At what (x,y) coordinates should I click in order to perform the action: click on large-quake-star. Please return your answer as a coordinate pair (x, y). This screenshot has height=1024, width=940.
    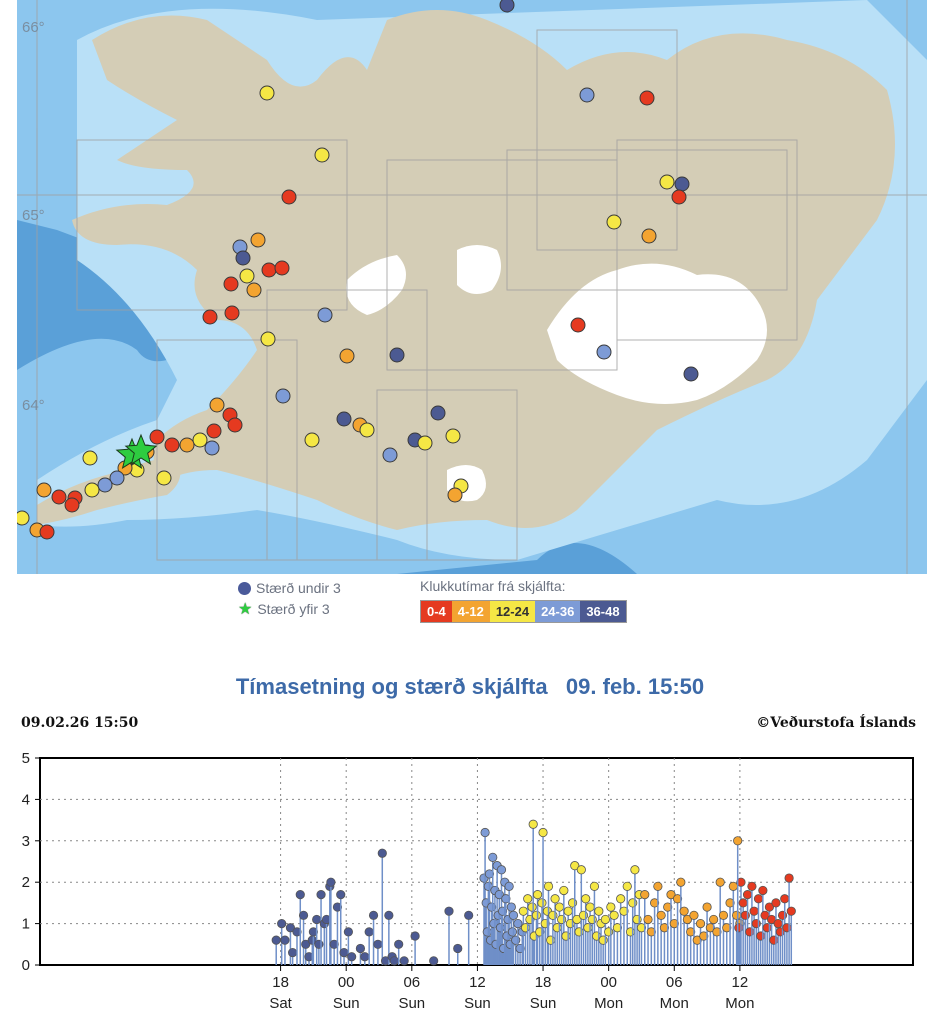
    Looking at the image, I should click on (141, 449).